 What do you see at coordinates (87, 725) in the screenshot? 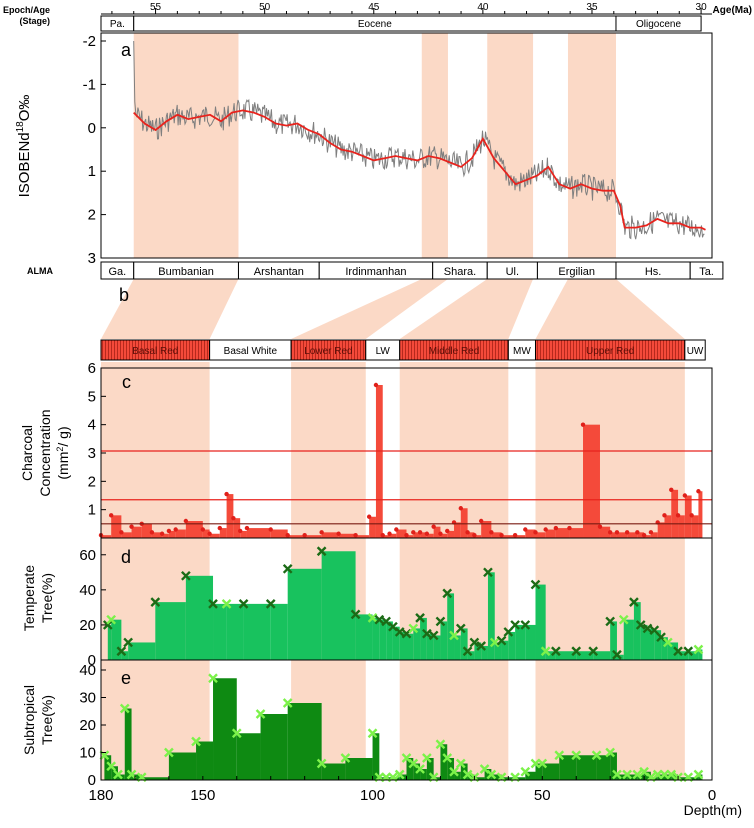
I see `y-tick-label: 20` at bounding box center [87, 725].